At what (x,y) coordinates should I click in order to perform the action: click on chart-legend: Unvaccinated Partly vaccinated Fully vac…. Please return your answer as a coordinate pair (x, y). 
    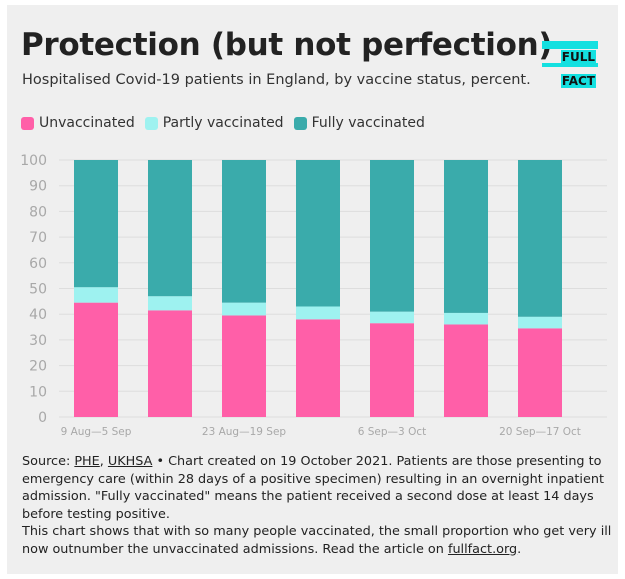
    Looking at the image, I should click on (228, 123).